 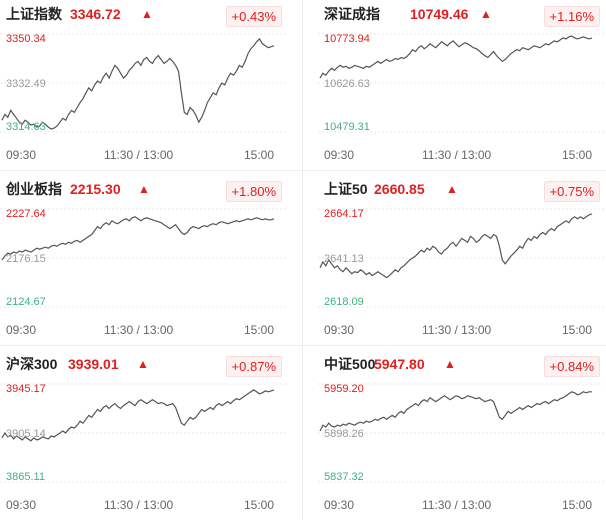 What do you see at coordinates (95, 14) in the screenshot?
I see `index-price: 3346.72` at bounding box center [95, 14].